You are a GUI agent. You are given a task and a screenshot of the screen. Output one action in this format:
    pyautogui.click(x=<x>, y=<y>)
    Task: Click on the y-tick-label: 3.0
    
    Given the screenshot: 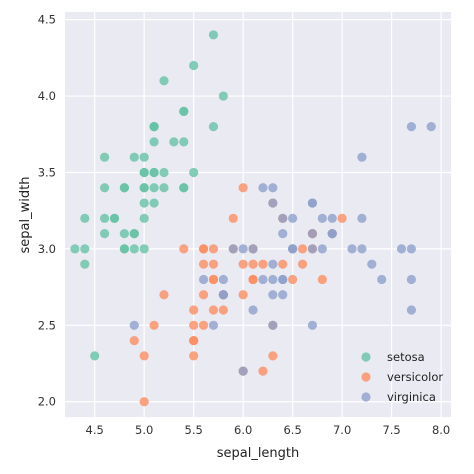 What is the action you would take?
    pyautogui.click(x=47, y=249)
    